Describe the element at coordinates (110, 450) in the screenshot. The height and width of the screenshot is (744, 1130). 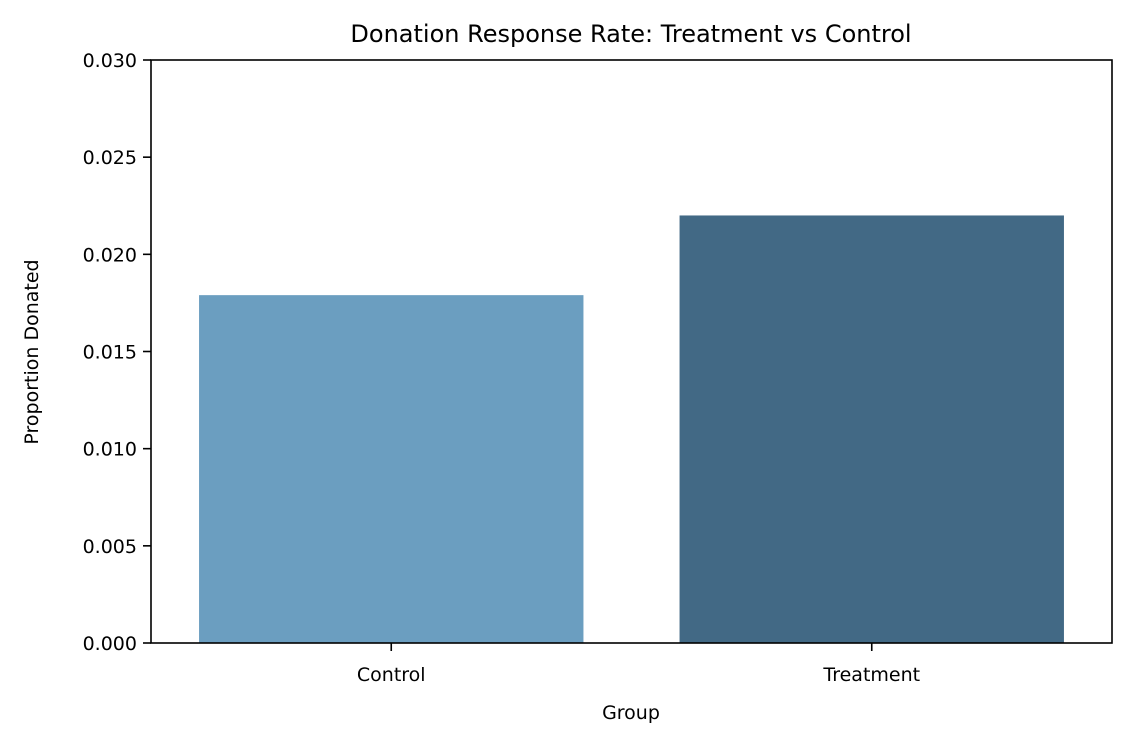
I see `y-tick-label: 0.010` at that location.